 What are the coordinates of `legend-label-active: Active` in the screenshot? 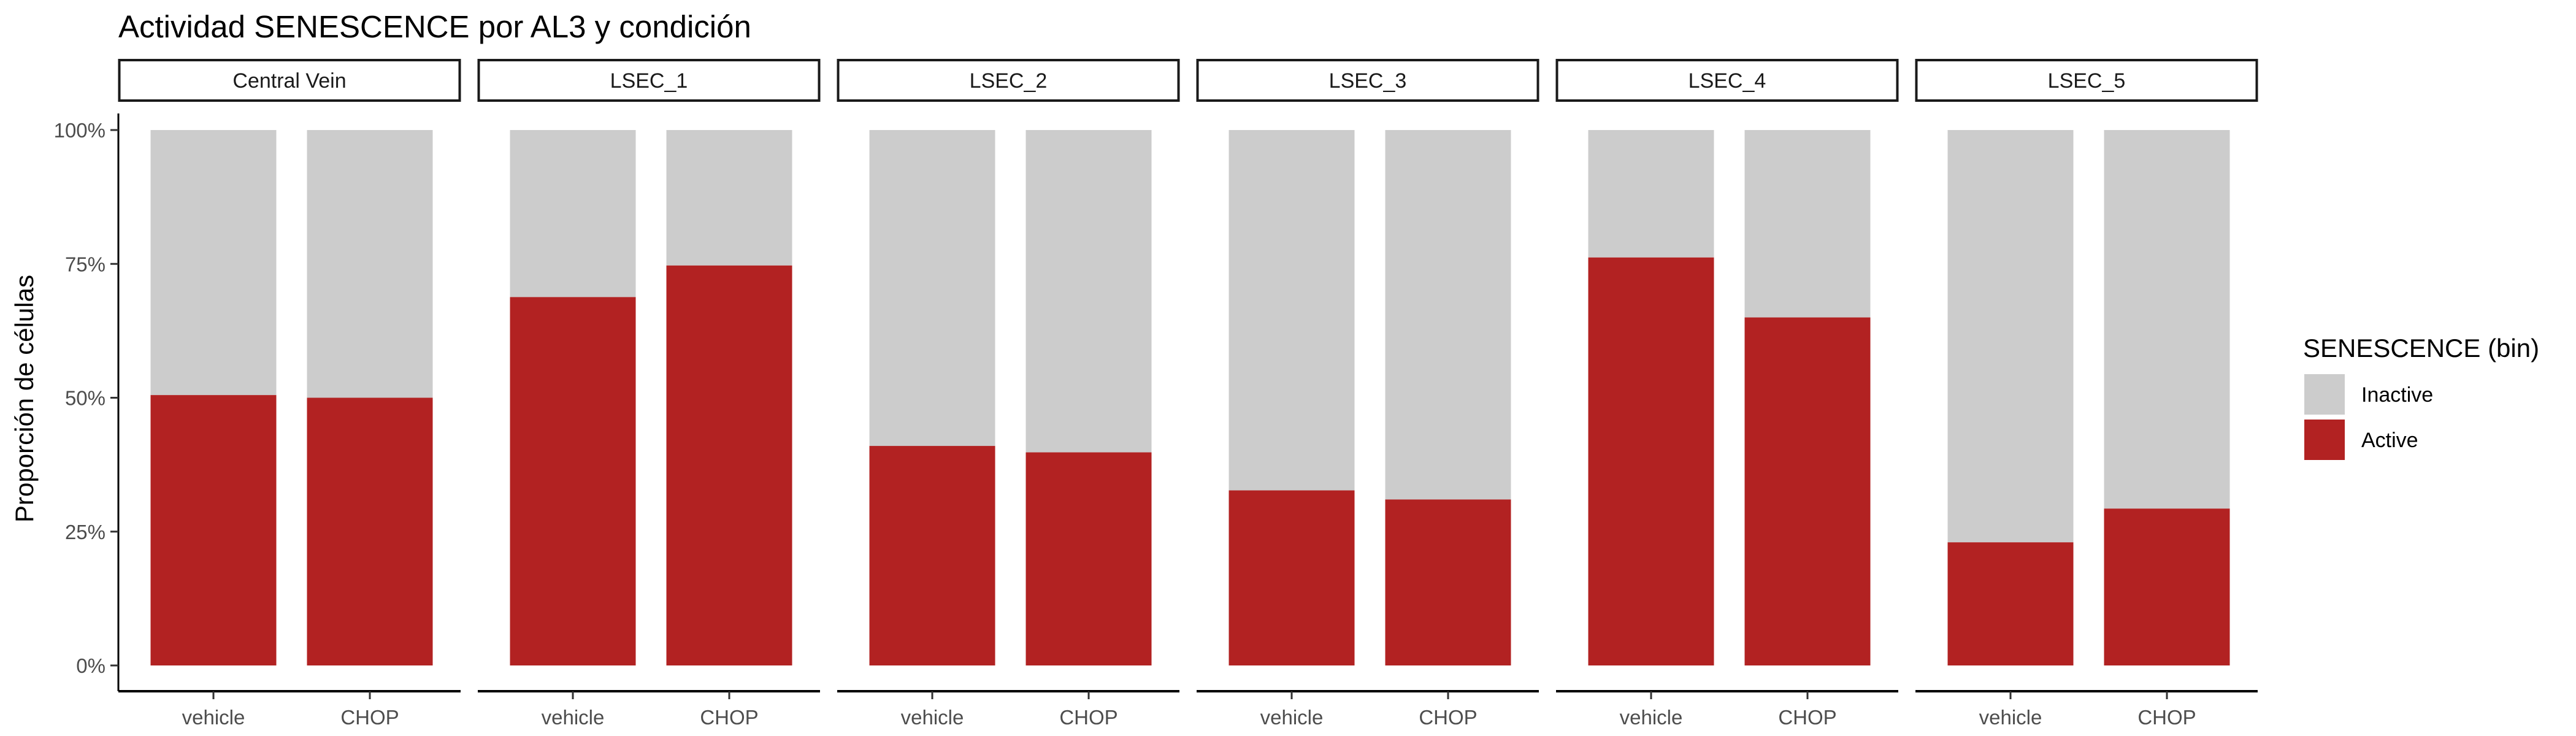 It's located at (2389, 440).